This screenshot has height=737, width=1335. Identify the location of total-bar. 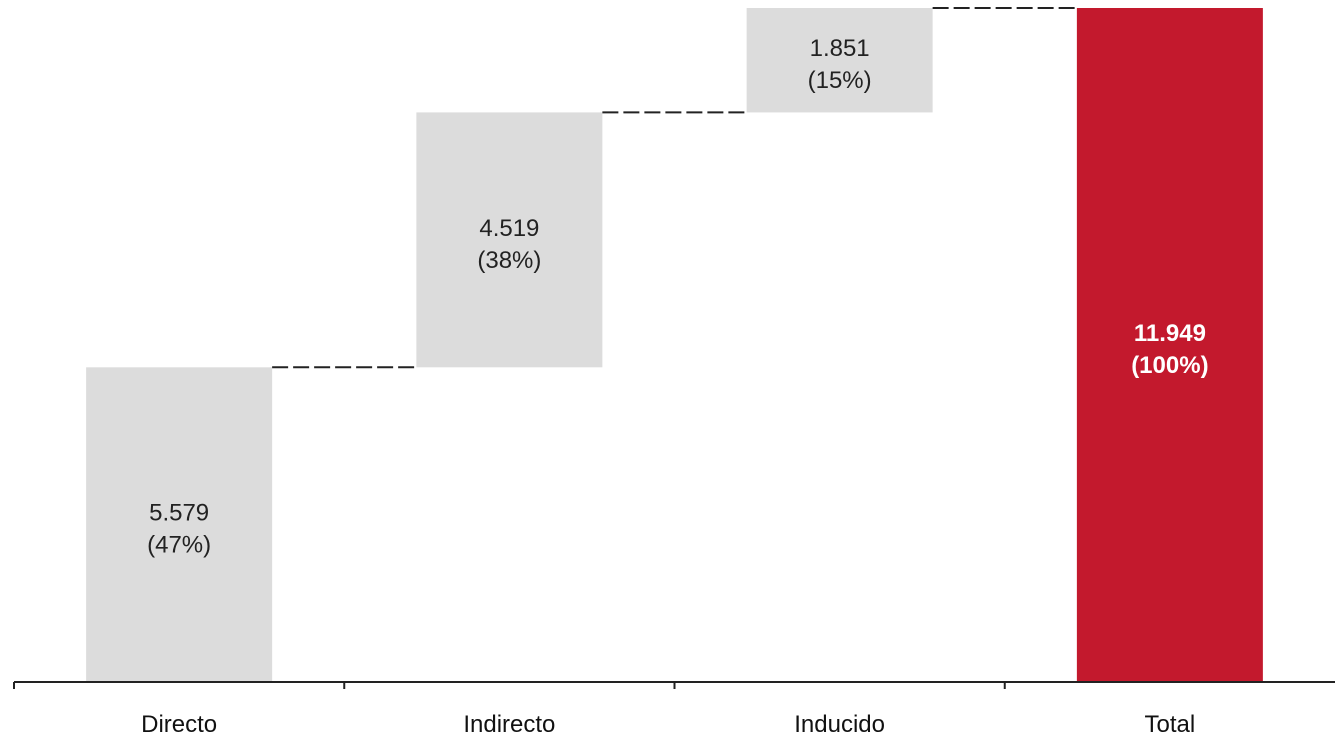
(1169, 345).